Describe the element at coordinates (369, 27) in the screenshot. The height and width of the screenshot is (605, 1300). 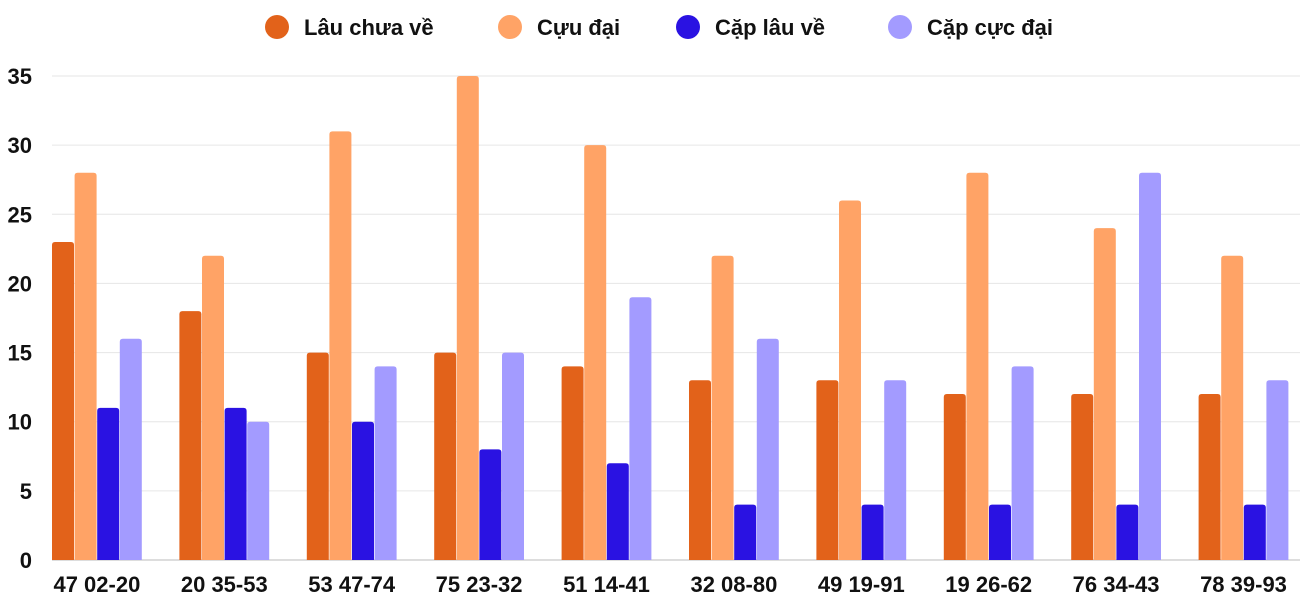
I see `legend-label: Lâu chưa về` at that location.